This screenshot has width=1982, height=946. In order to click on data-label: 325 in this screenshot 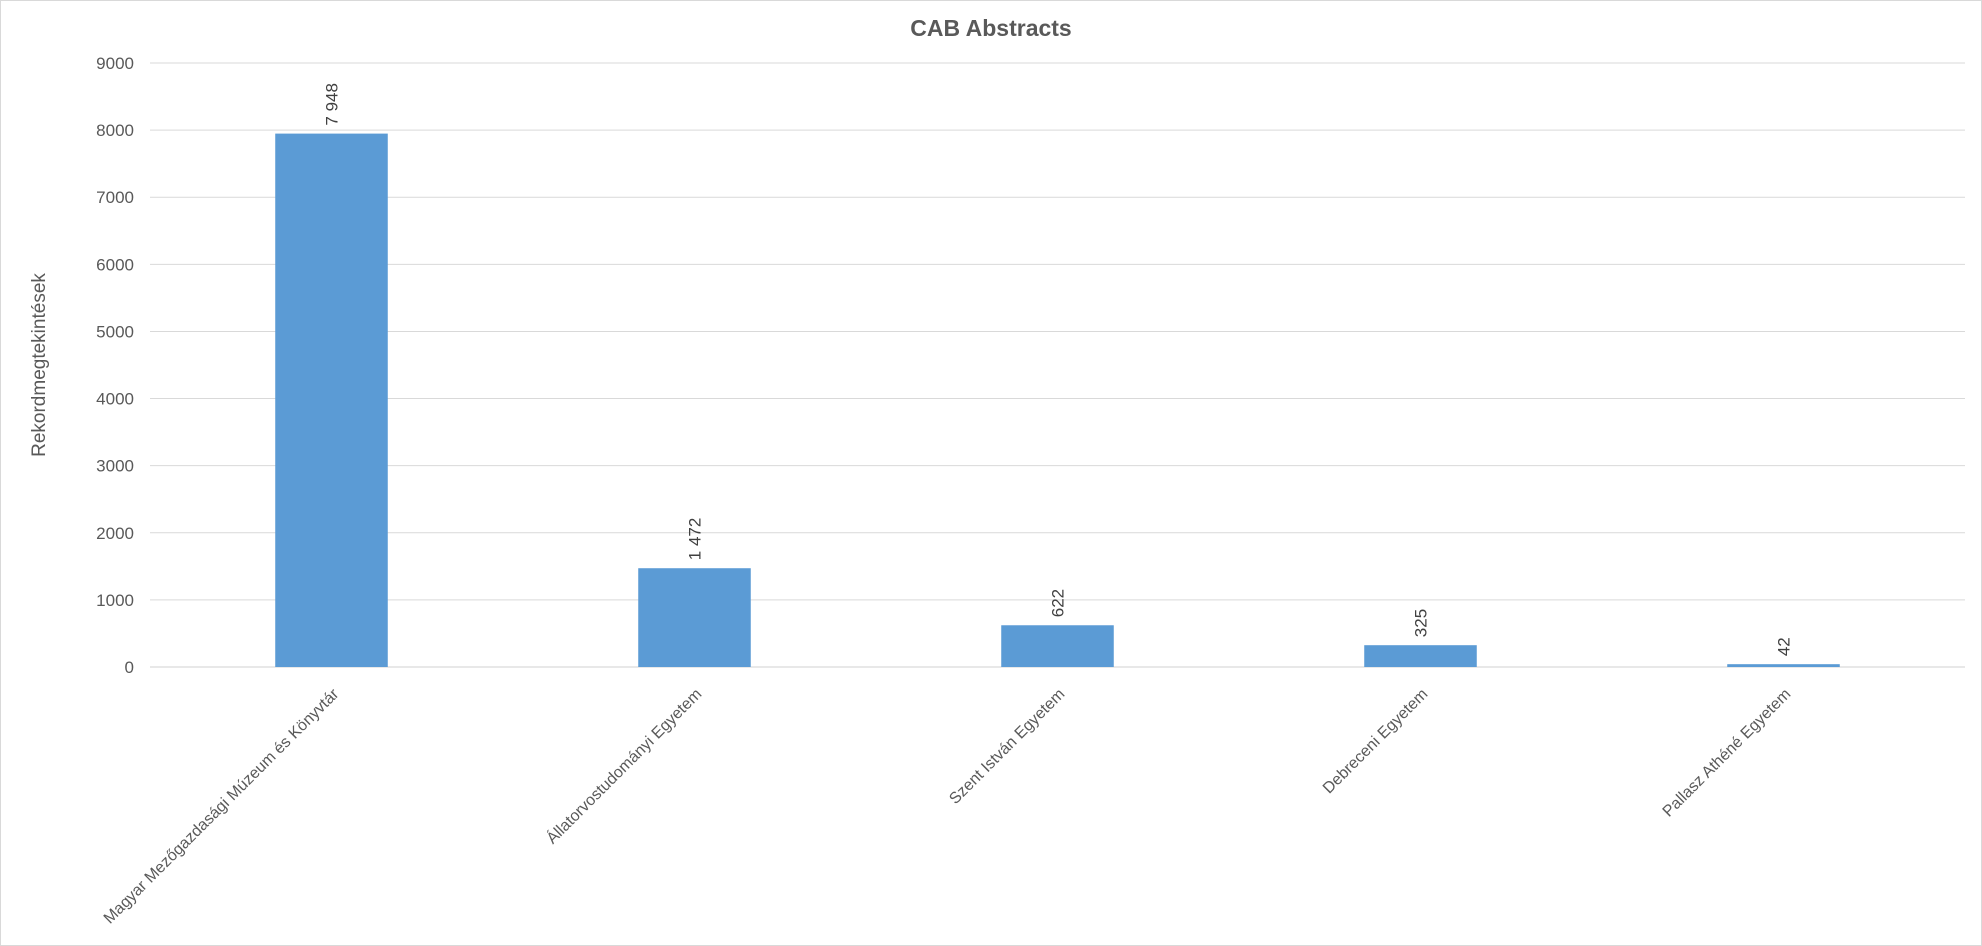, I will do `click(1421, 623)`.